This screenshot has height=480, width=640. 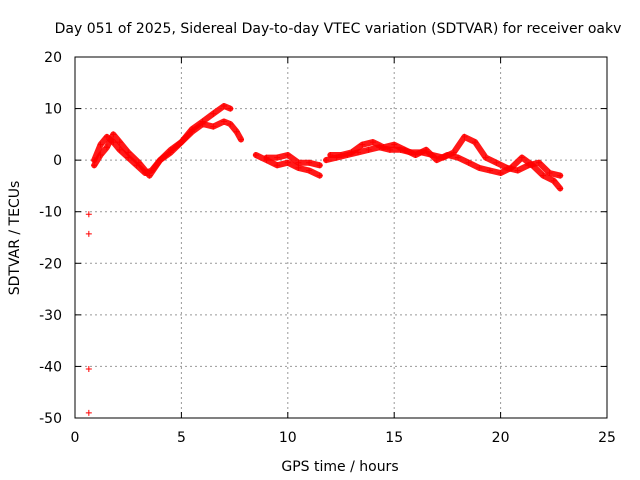 I want to click on y-tick-label: 20, so click(x=53, y=58).